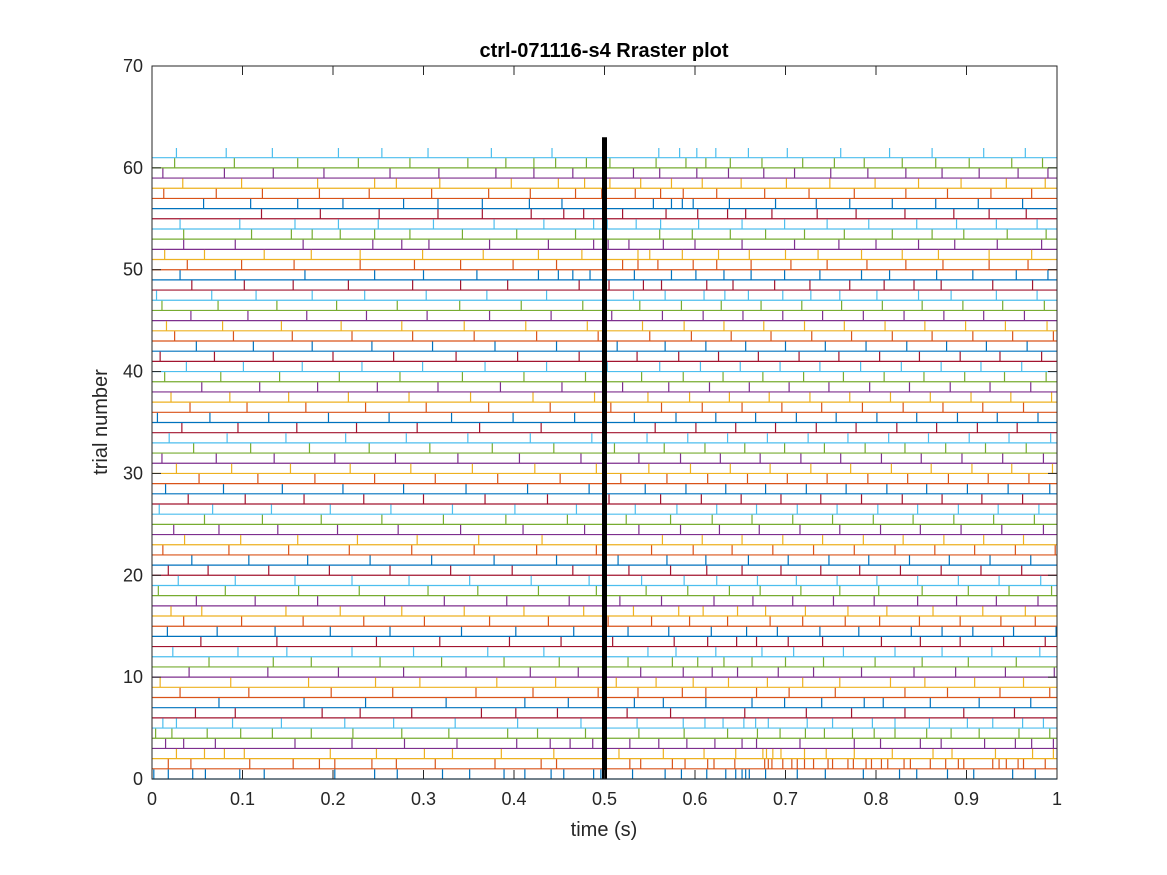  Describe the element at coordinates (332, 799) in the screenshot. I see `x-tick-label: 0.2` at that location.